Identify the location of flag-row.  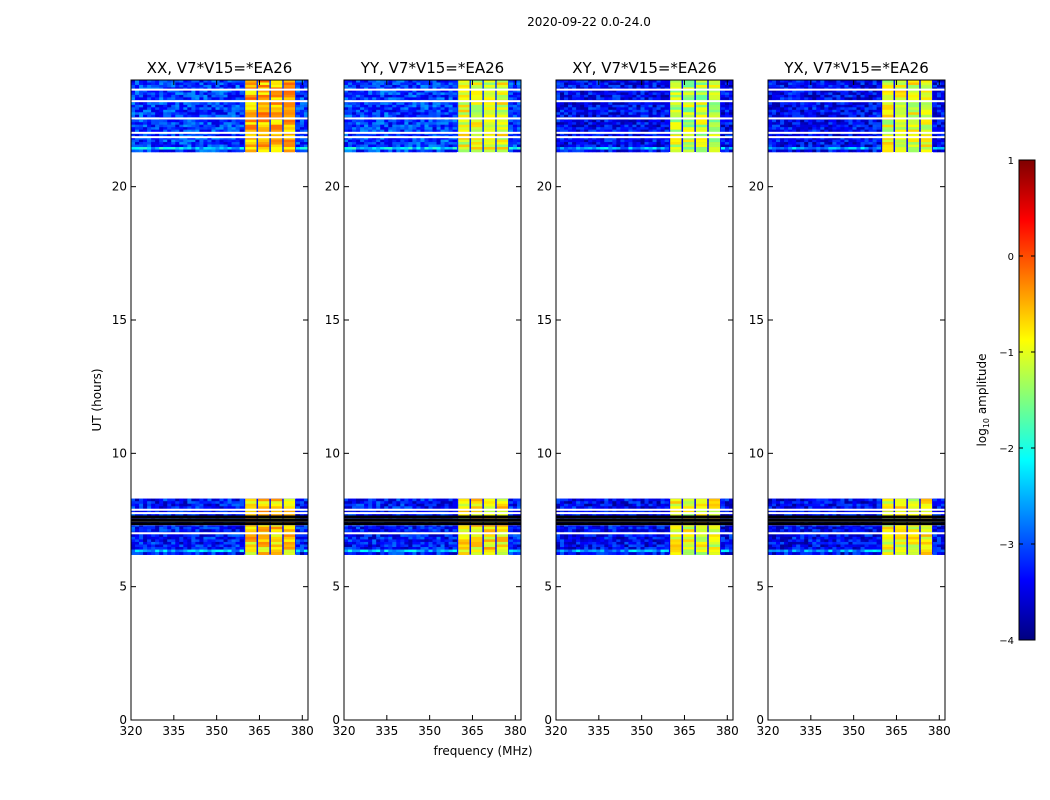
(432, 517).